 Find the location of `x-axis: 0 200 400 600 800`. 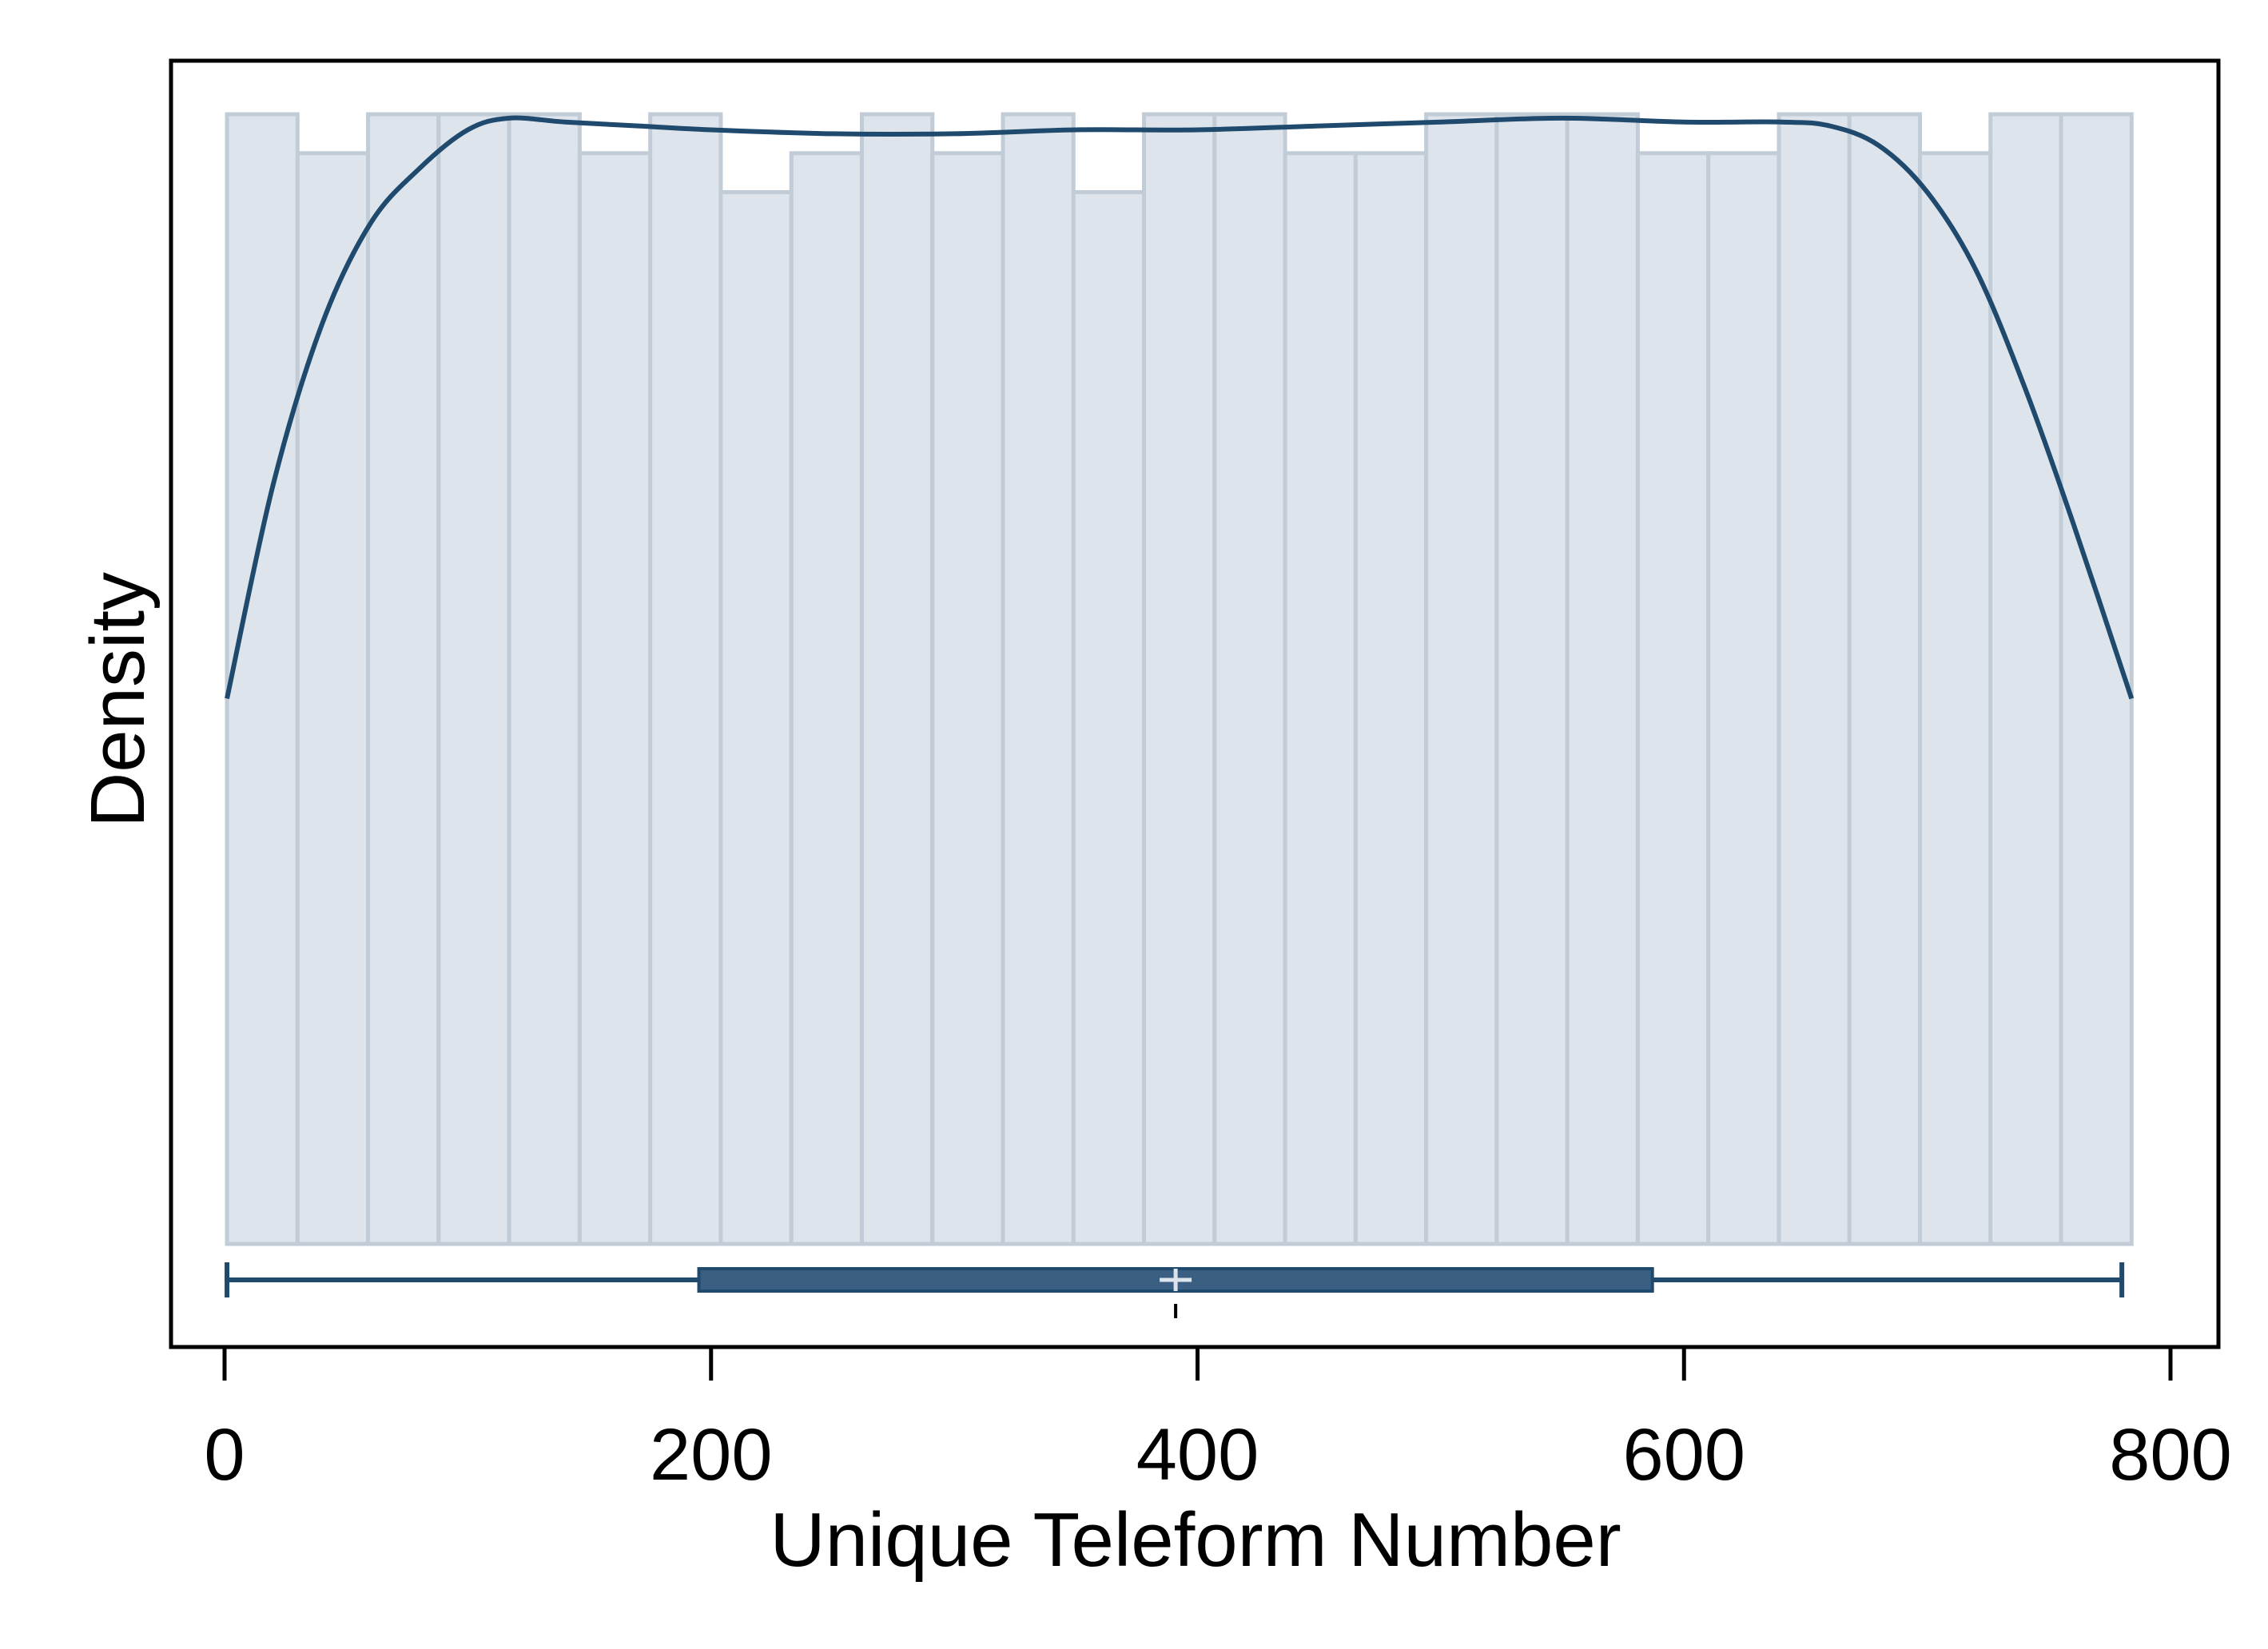

x-axis: 0 200 400 600 800 is located at coordinates (1218, 1421).